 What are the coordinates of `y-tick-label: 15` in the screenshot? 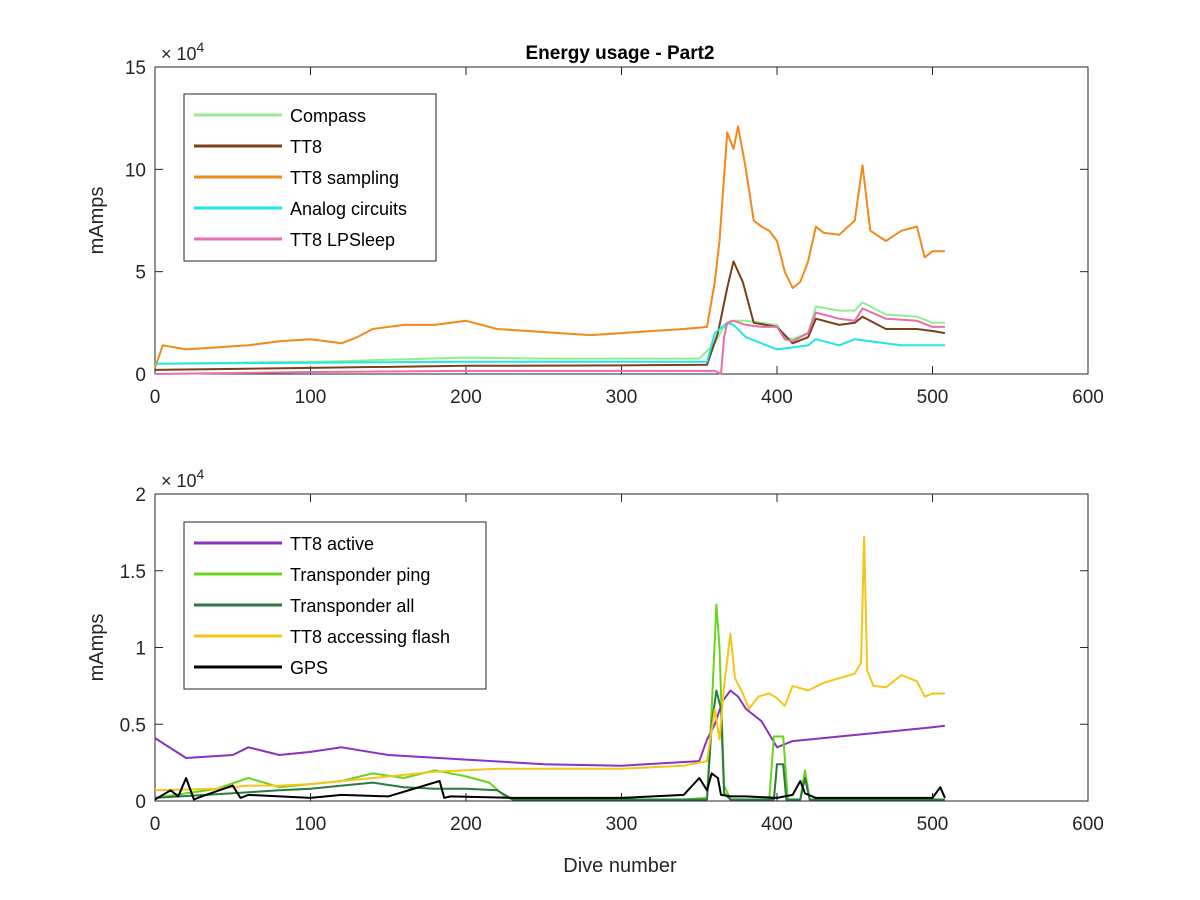 It's located at (135, 68).